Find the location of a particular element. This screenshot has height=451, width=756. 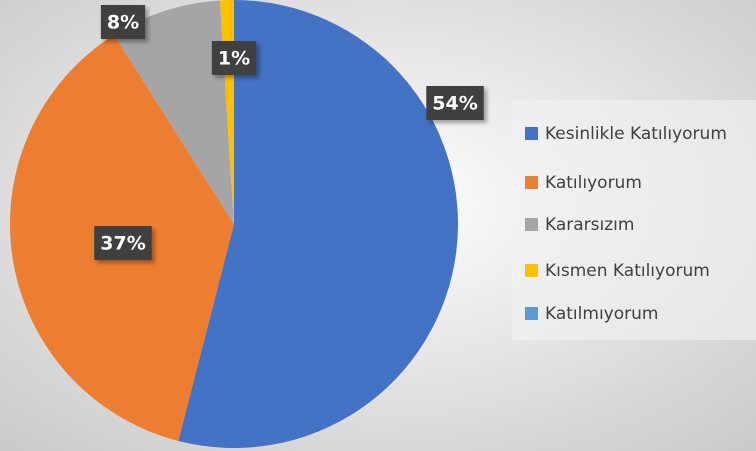

data-label-text: 37% is located at coordinates (122, 244).